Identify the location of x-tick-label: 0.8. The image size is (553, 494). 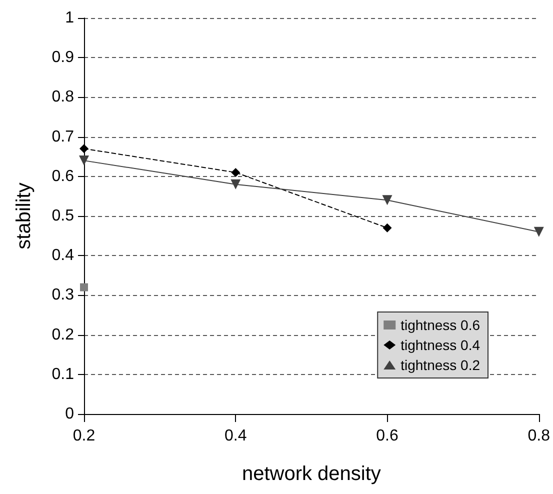
(539, 436).